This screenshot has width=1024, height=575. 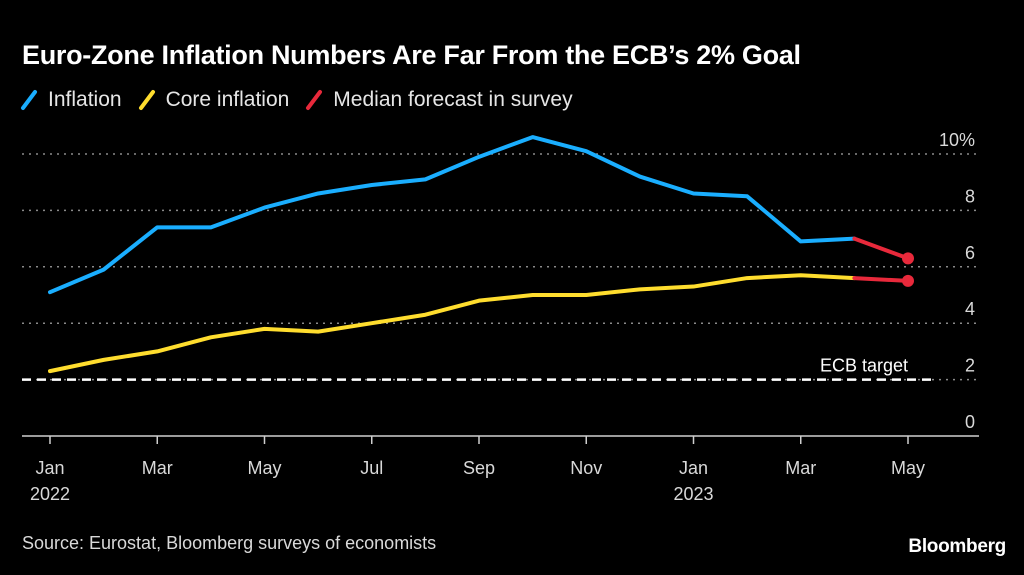 What do you see at coordinates (970, 309) in the screenshot?
I see `y-tick-label: 4` at bounding box center [970, 309].